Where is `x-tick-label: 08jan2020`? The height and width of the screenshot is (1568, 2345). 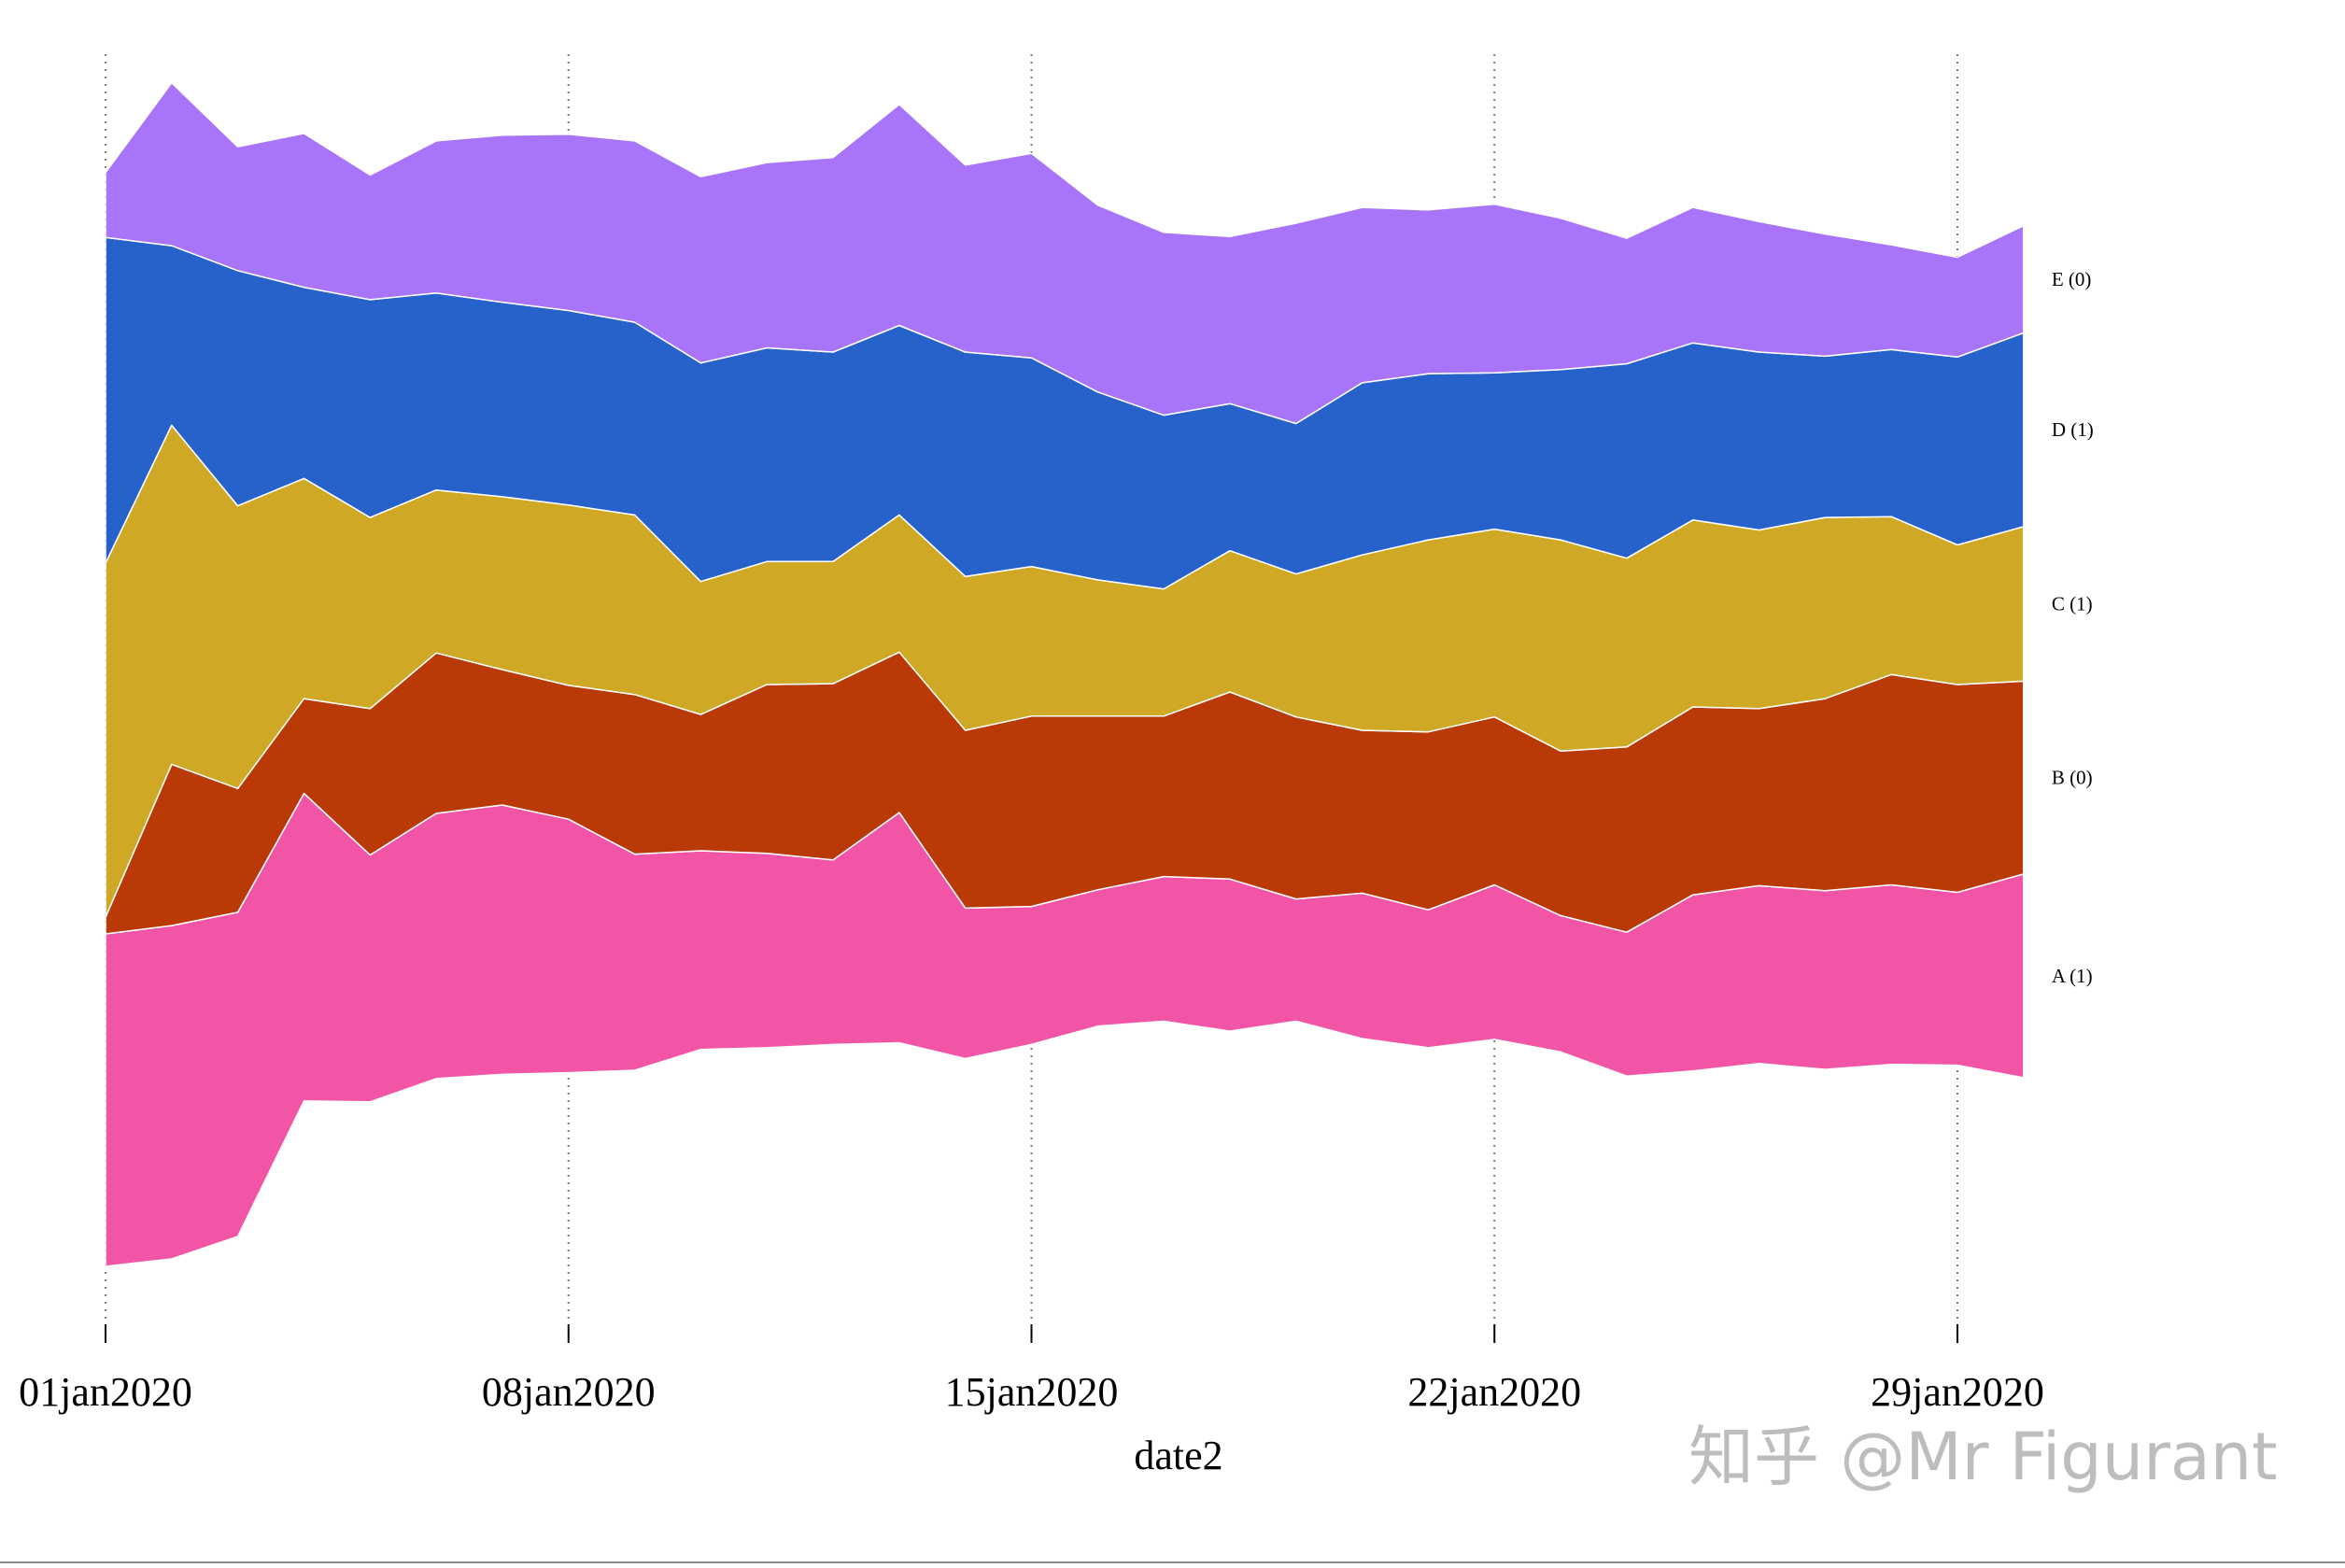
x-tick-label: 08jan2020 is located at coordinates (569, 1392).